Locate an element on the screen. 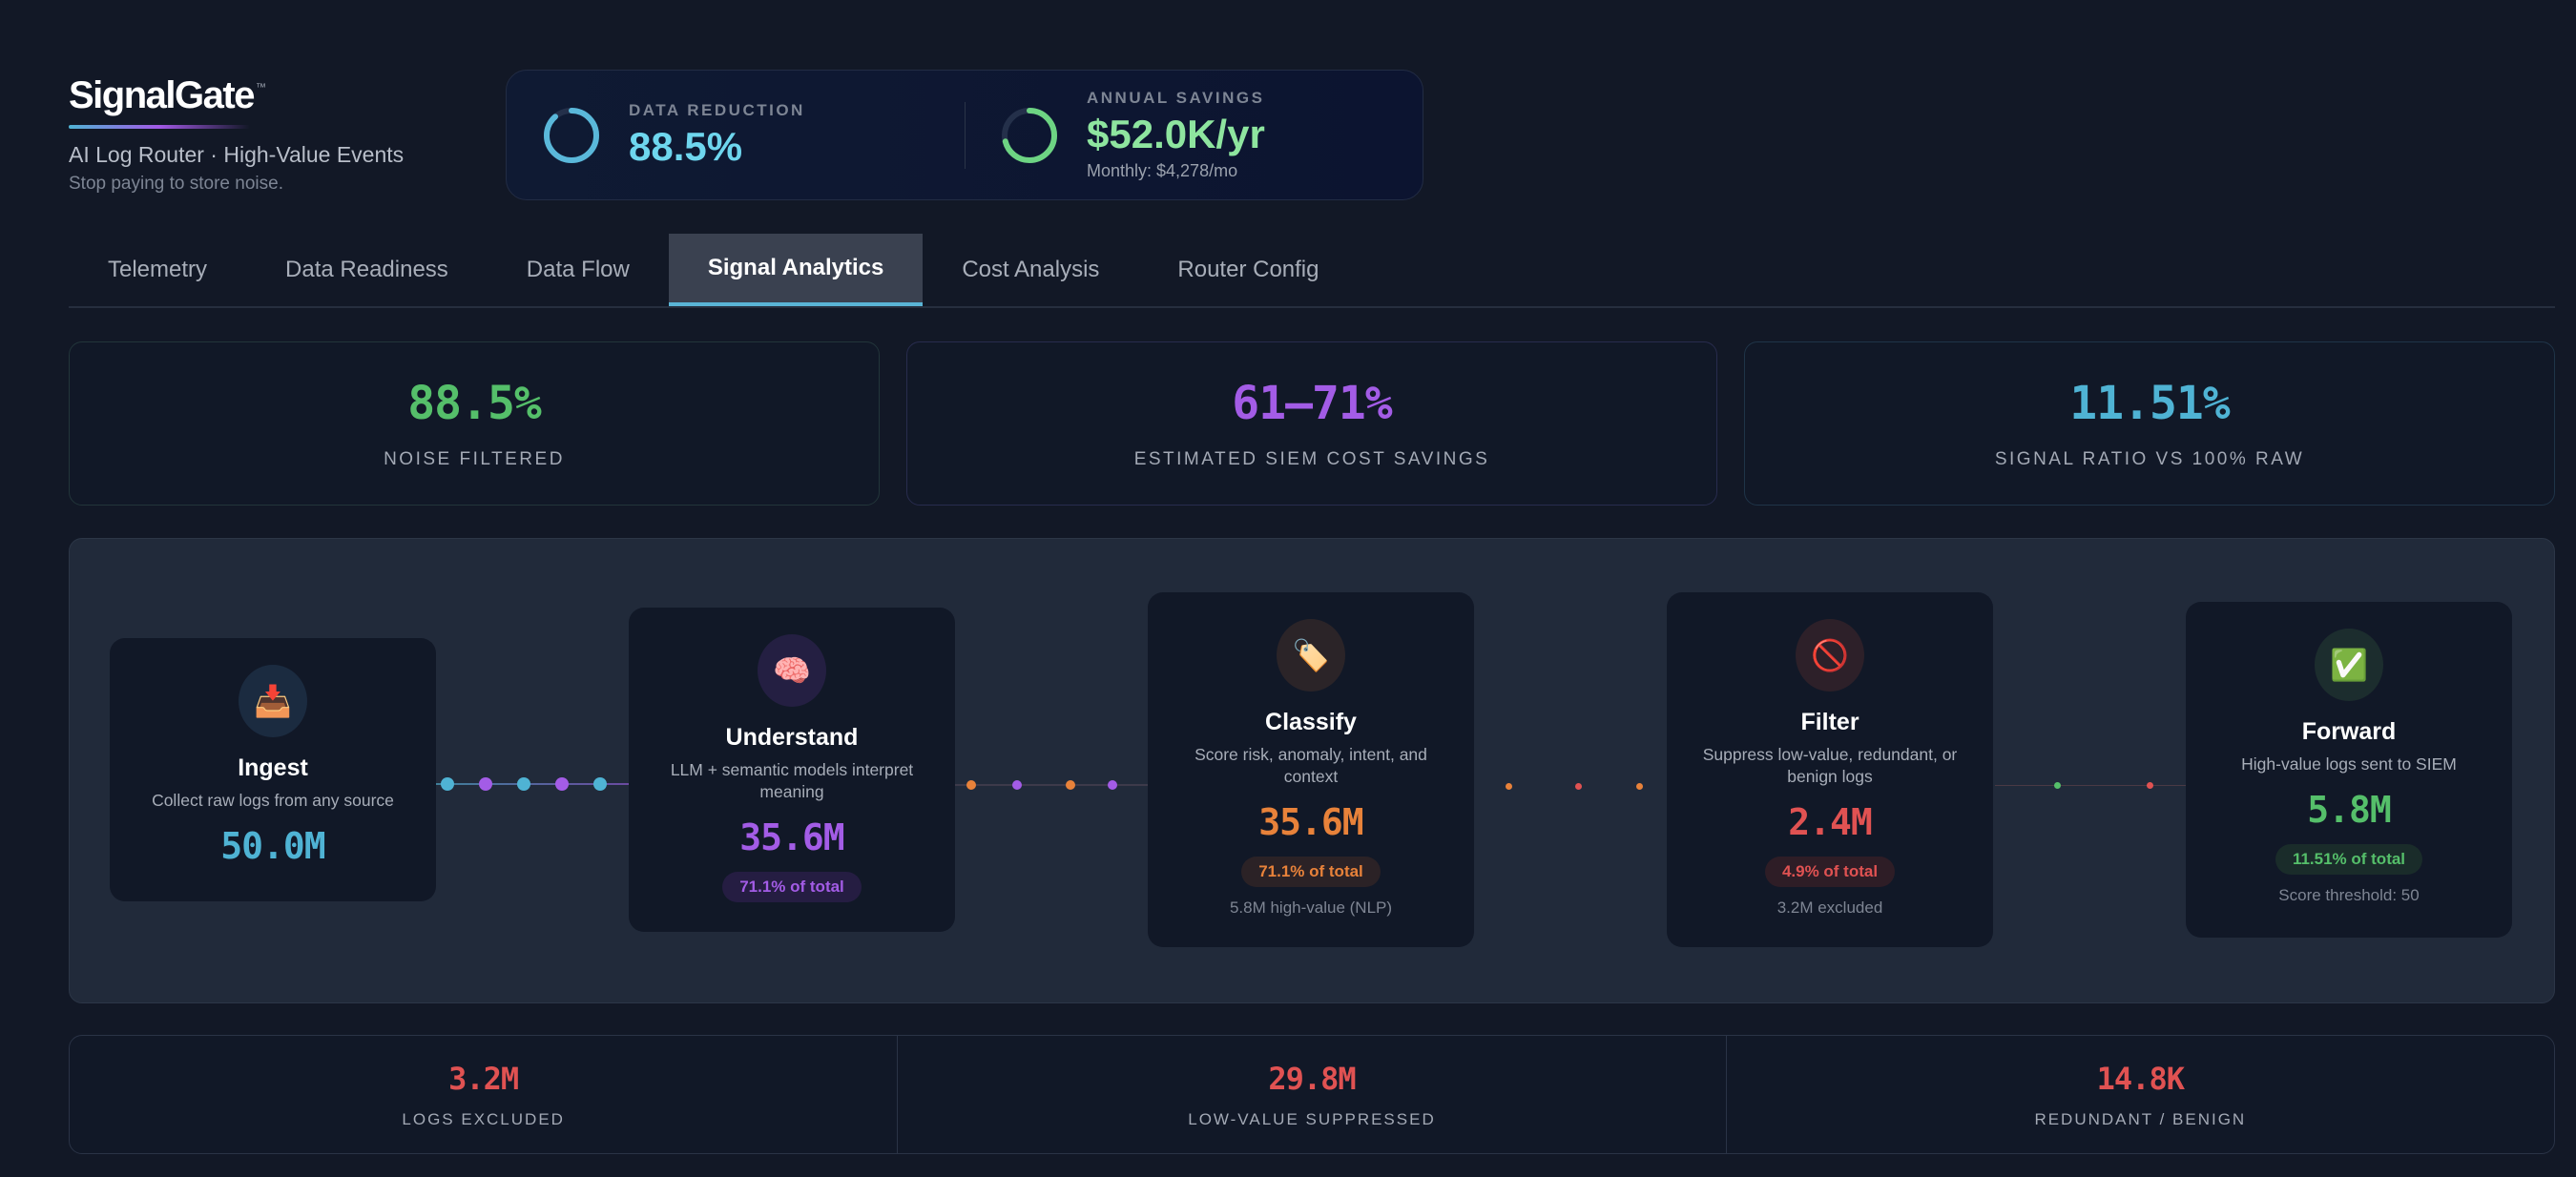 This screenshot has height=1177, width=2576. stage-note: 5.8M high-value (NLP) is located at coordinates (1311, 907).